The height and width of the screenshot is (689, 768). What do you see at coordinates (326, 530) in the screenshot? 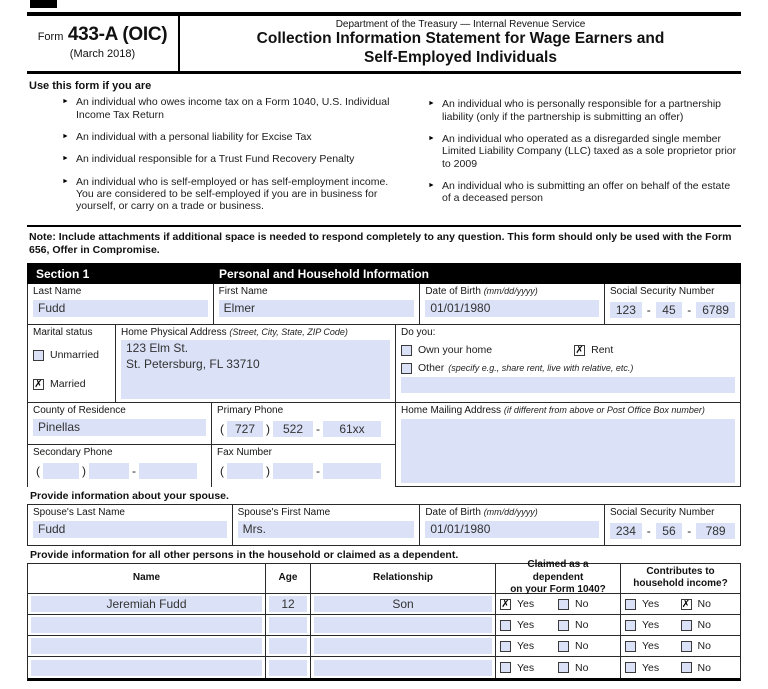
I see `spouse-first-name-field: Mrs.` at bounding box center [326, 530].